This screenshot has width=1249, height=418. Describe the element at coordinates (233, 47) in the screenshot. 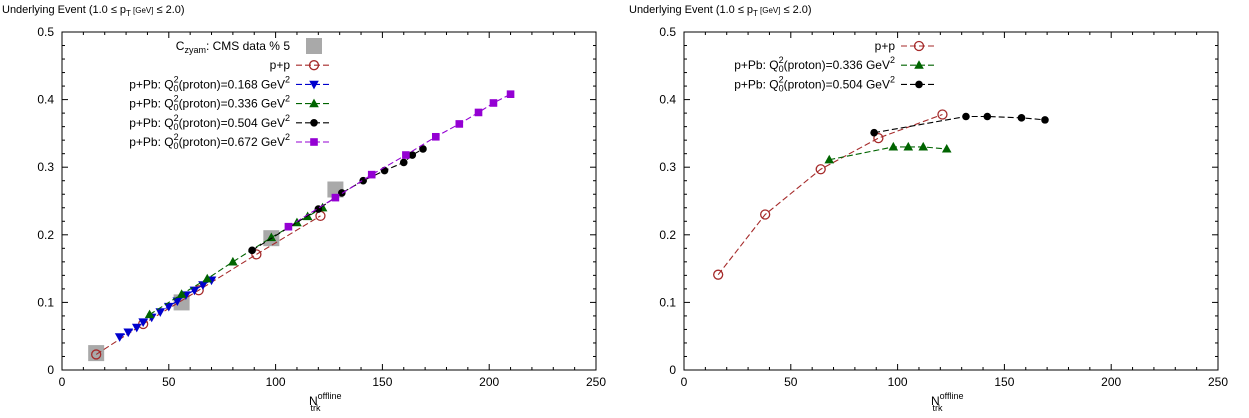

I see `legend-label: Czyam: CMS data % 5` at that location.